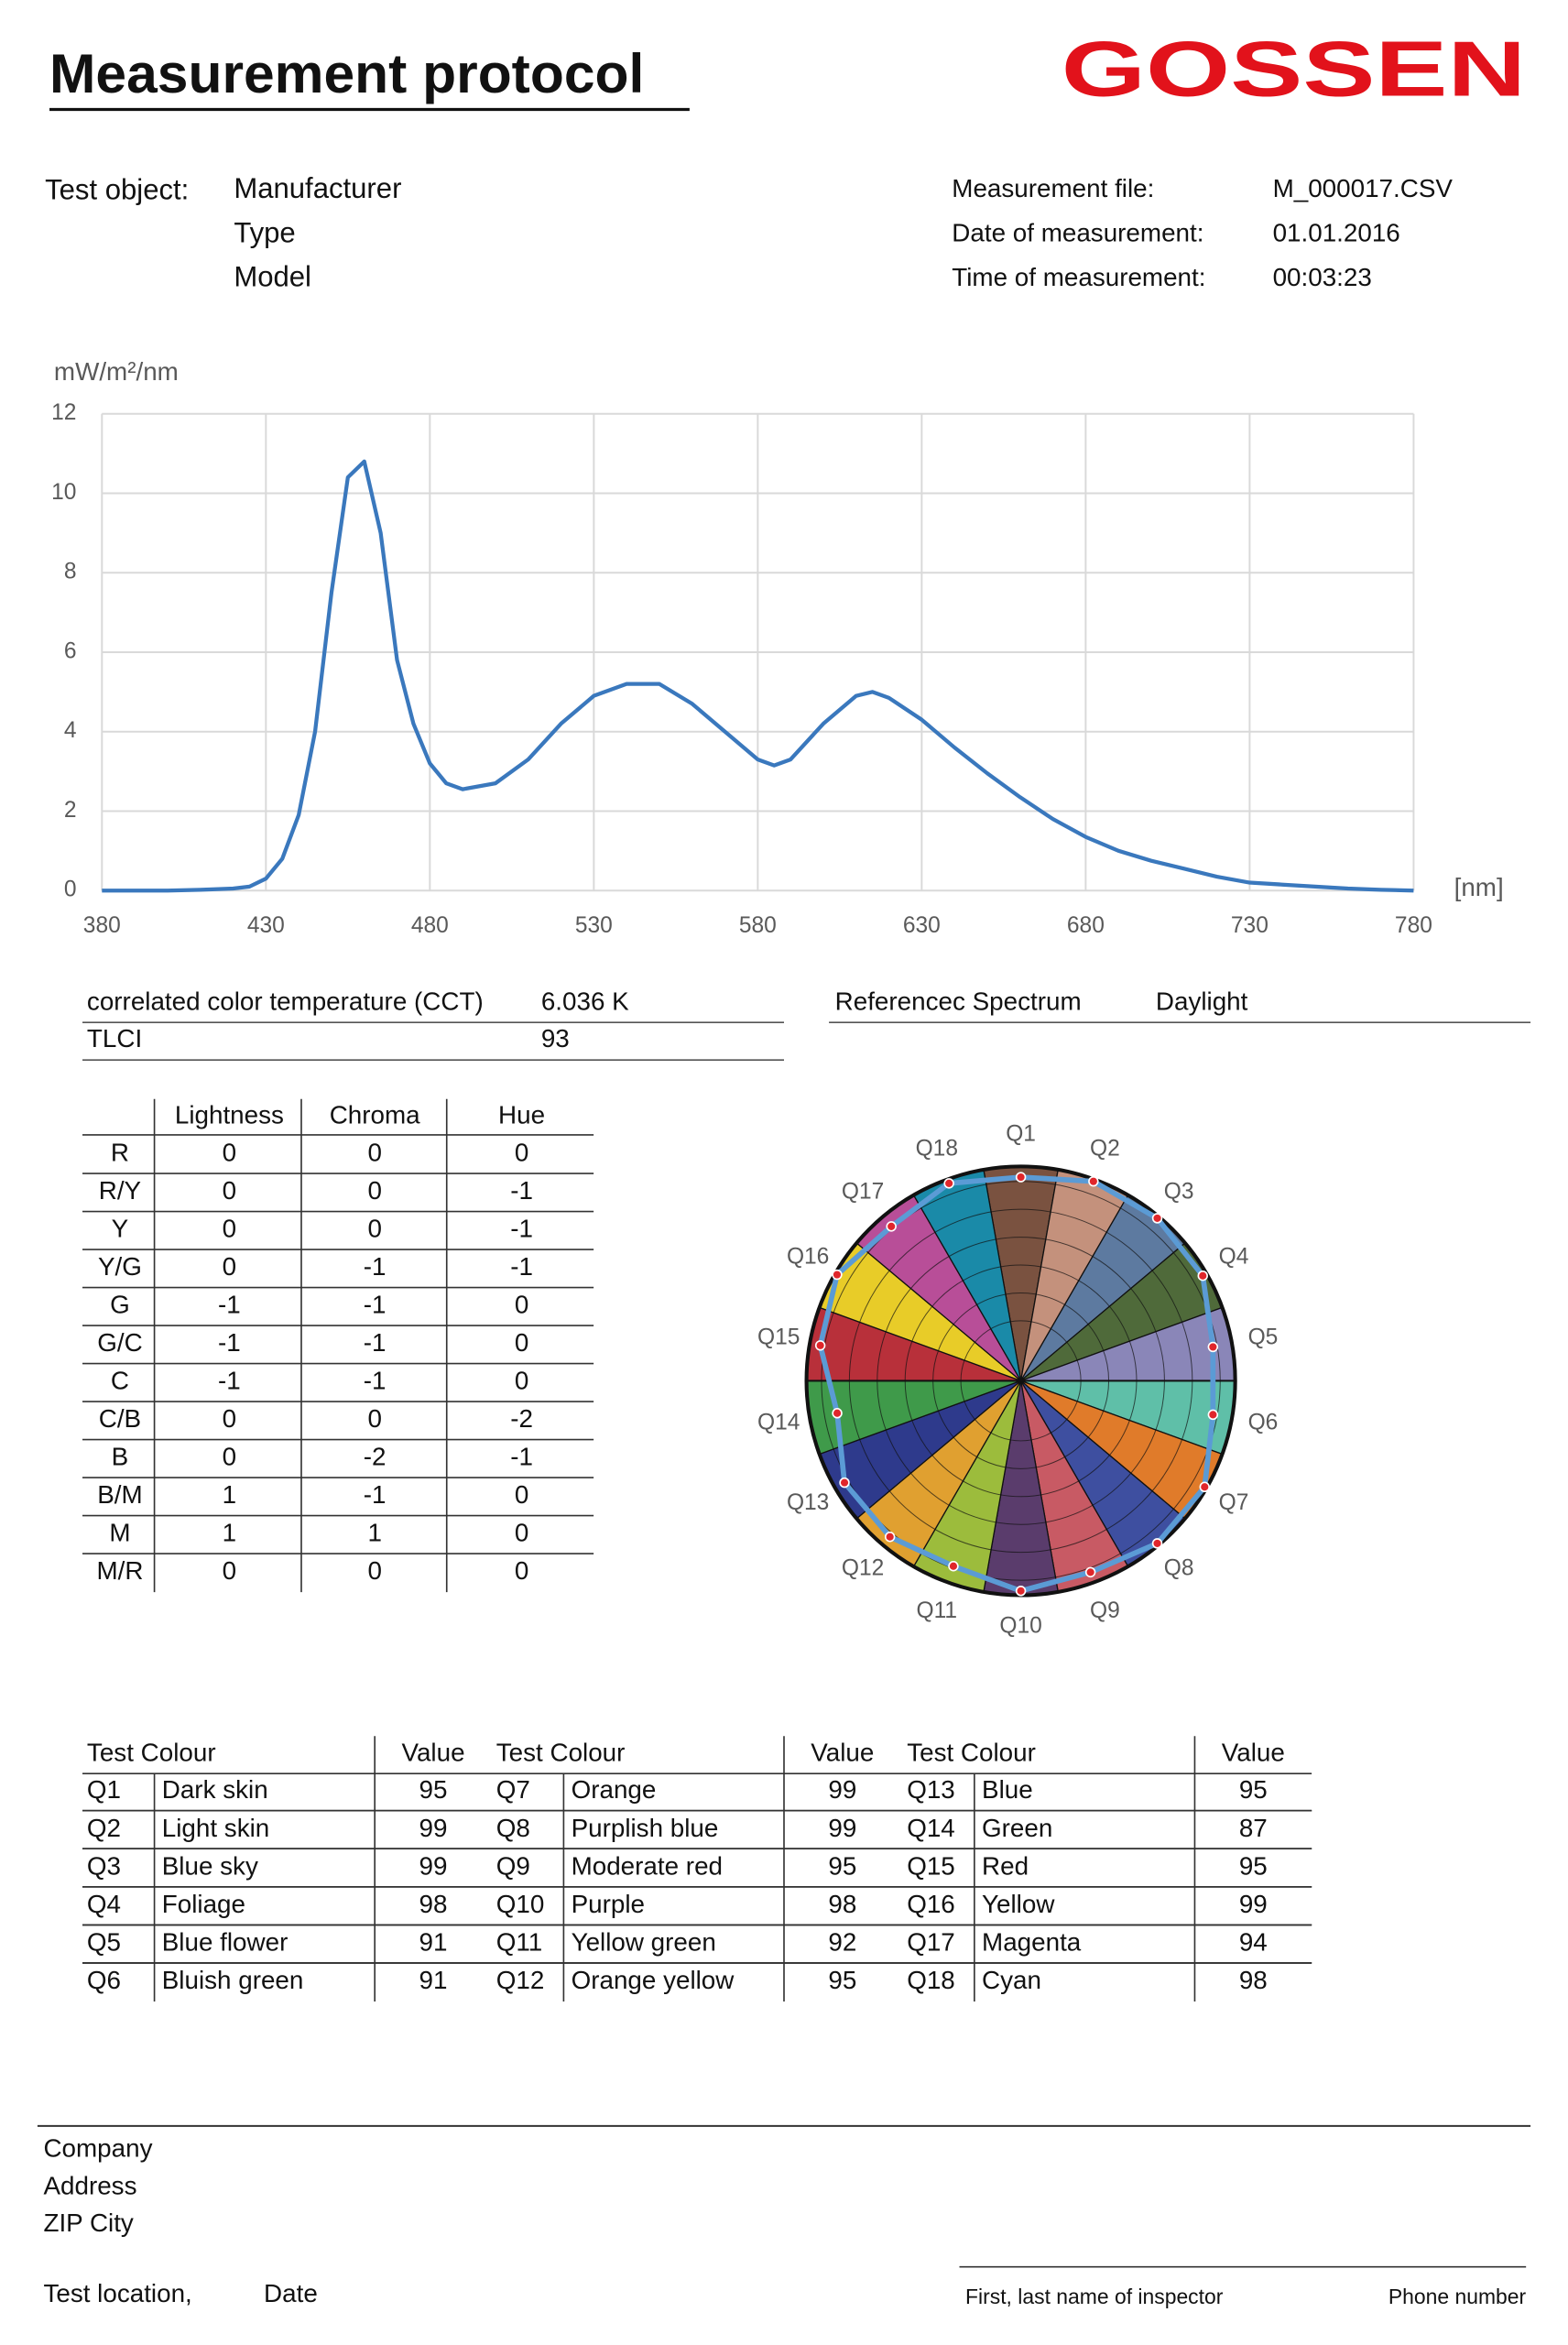 This screenshot has height=2345, width=1568. Describe the element at coordinates (1105, 1149) in the screenshot. I see `sector-label: Q2` at that location.